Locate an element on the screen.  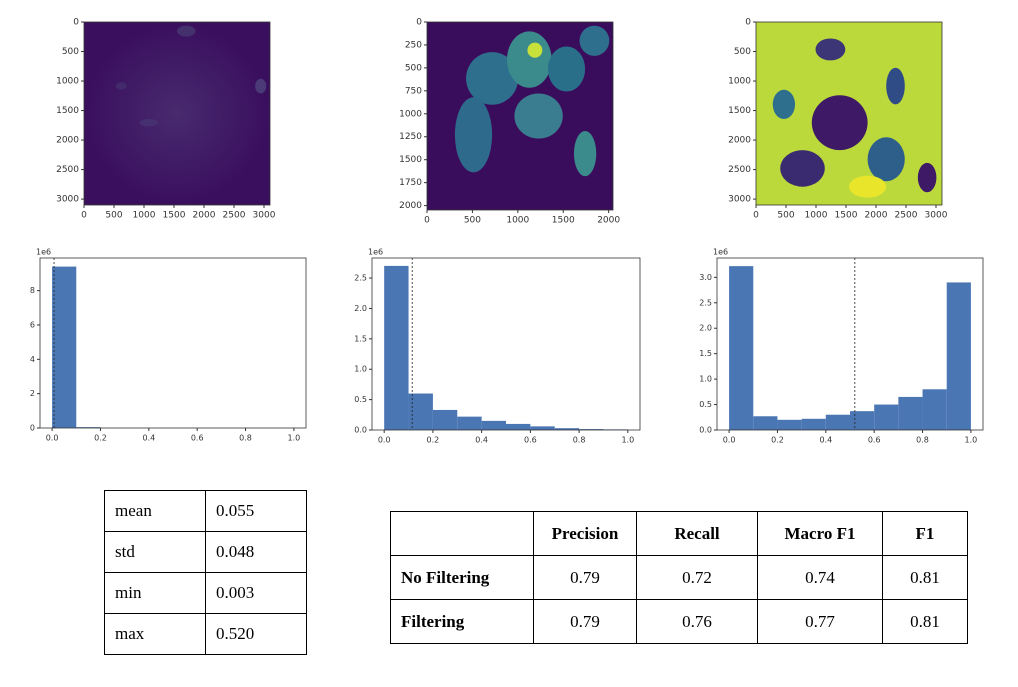
y-tick-label: 1750 is located at coordinates (410, 183).